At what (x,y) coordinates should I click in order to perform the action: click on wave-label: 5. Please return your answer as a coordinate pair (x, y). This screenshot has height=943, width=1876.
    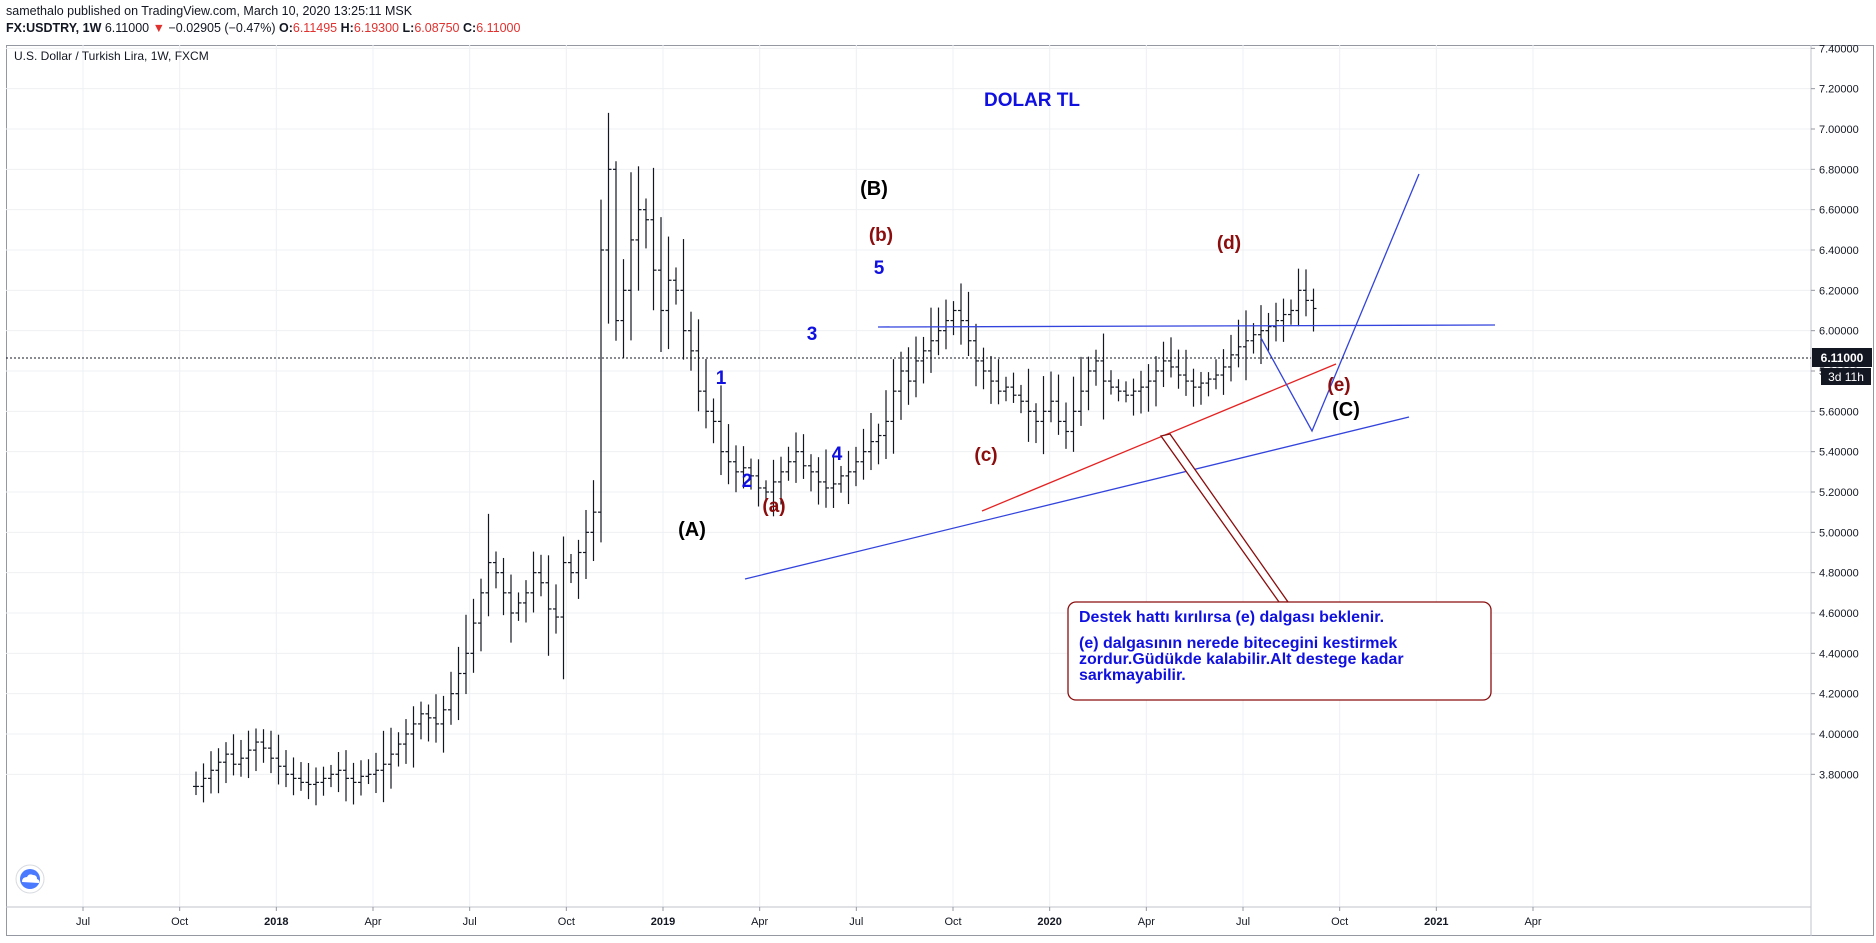
    Looking at the image, I should click on (879, 268).